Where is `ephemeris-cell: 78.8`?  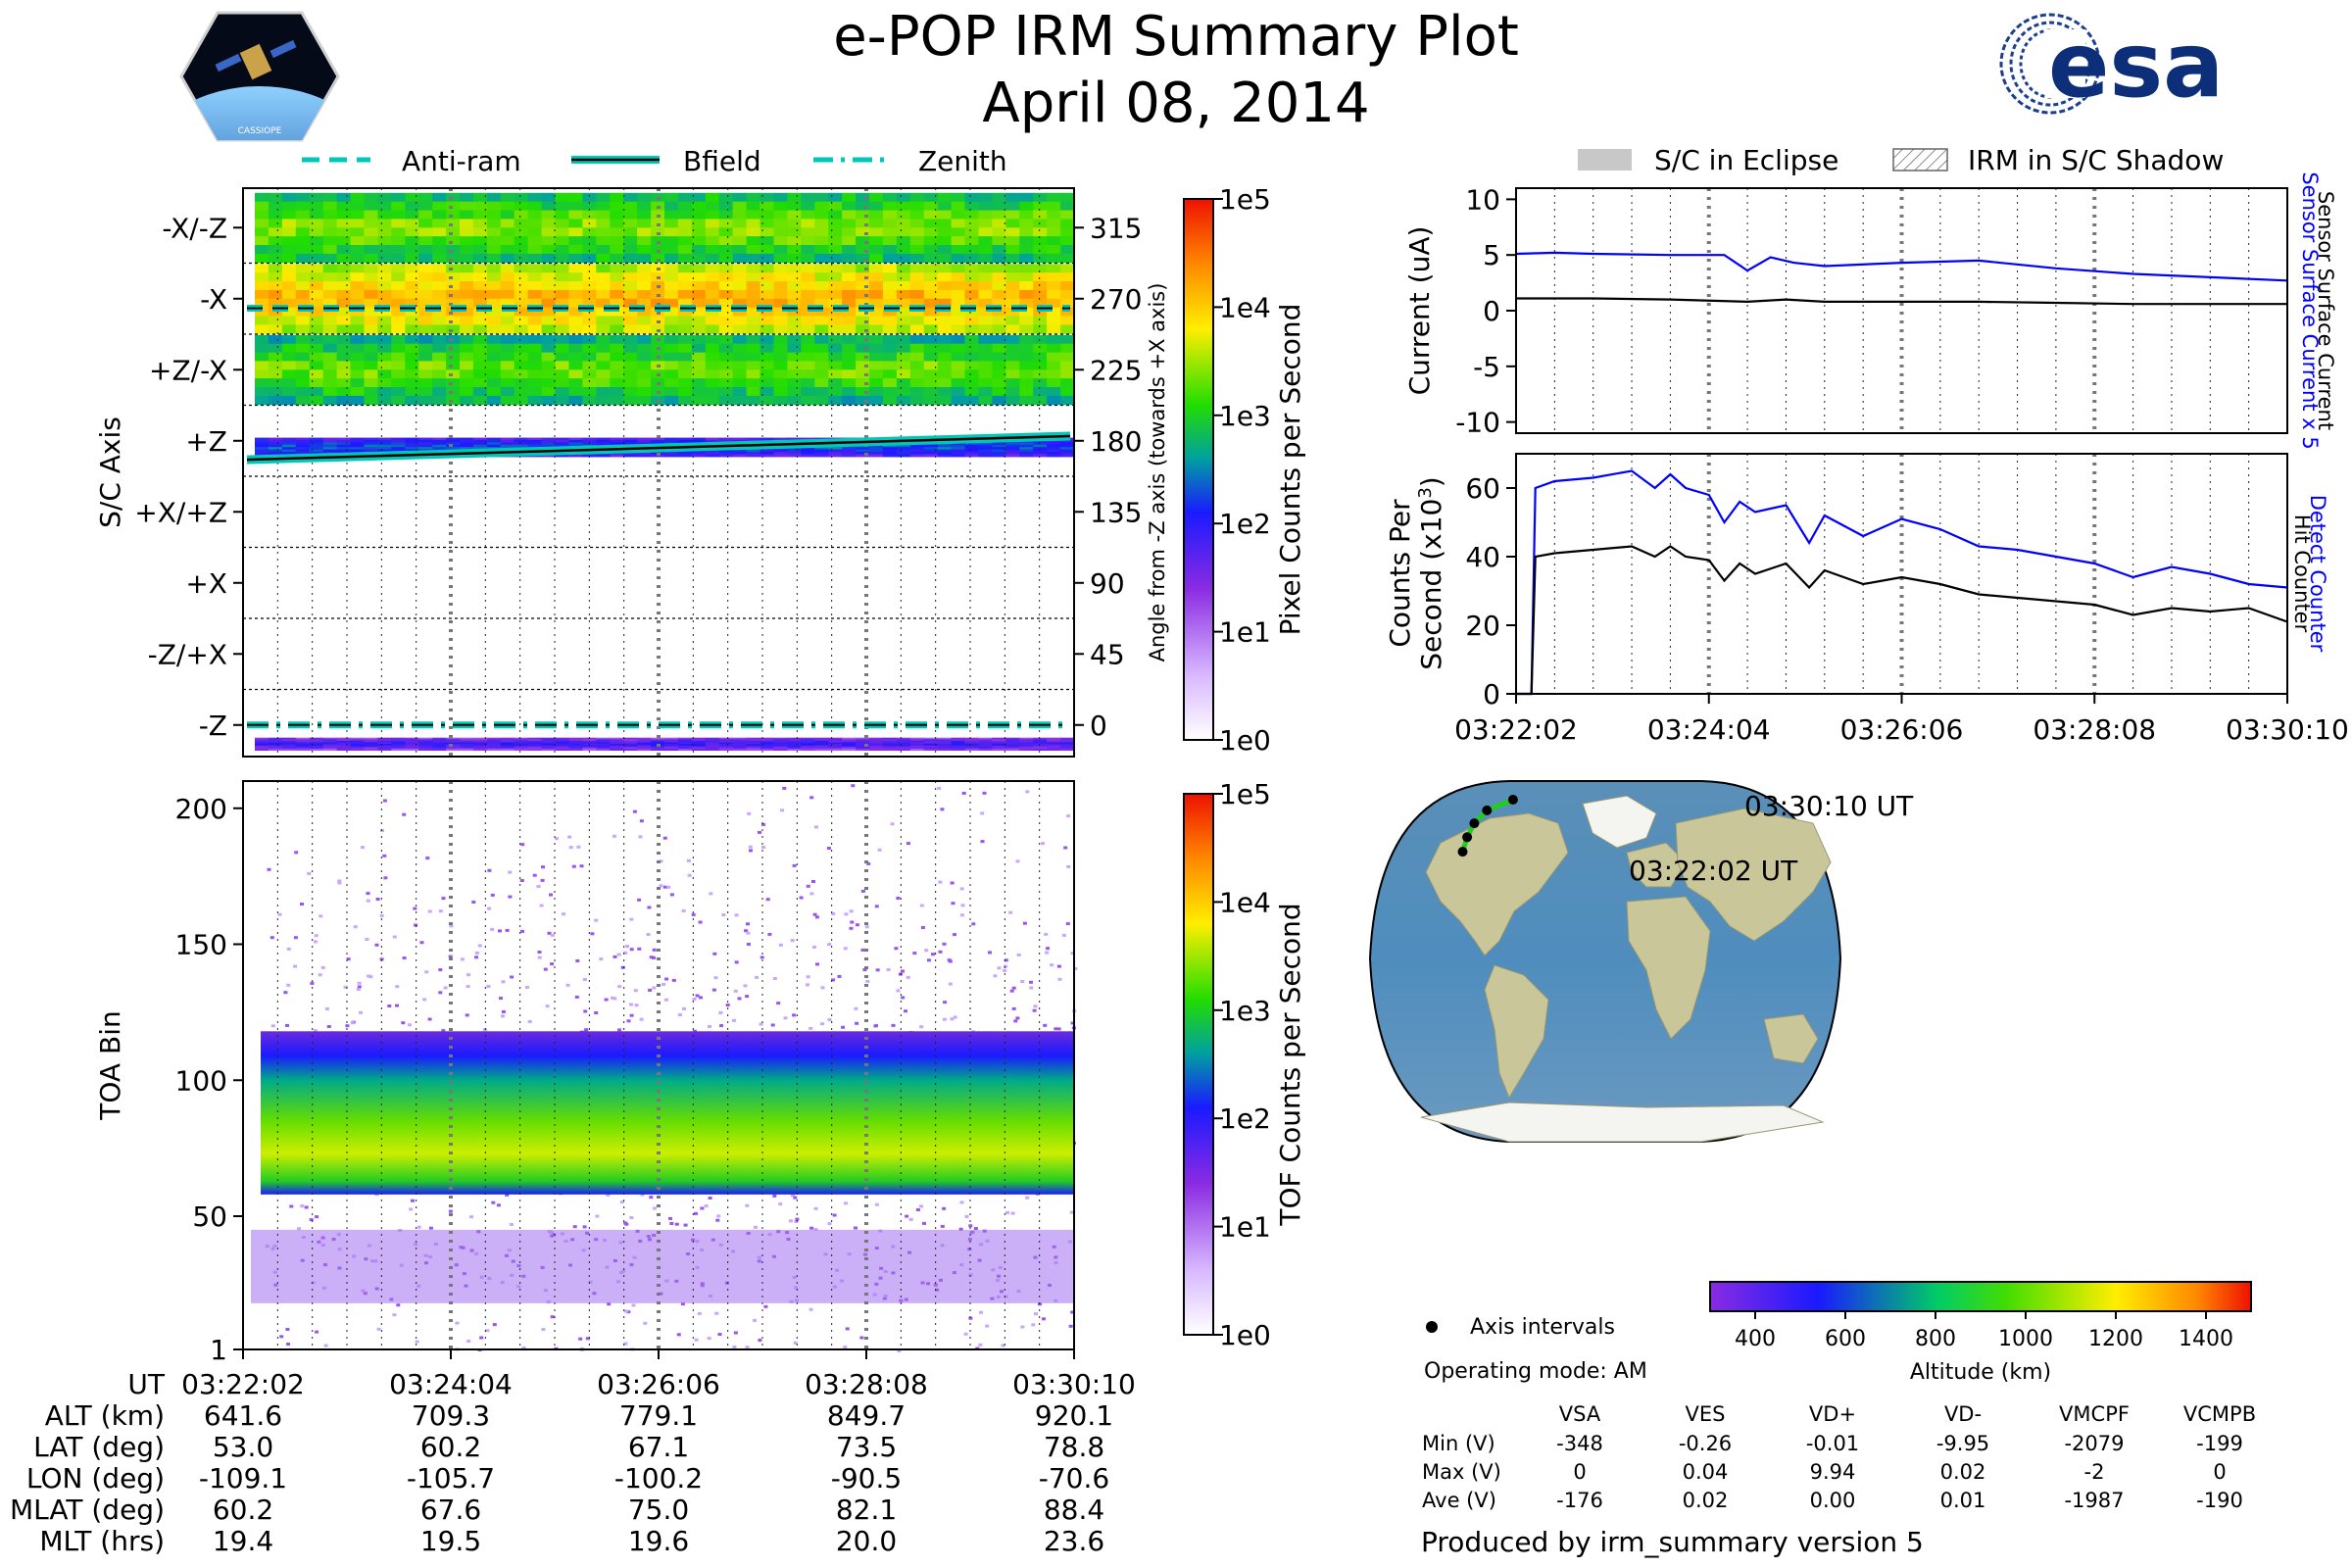 ephemeris-cell: 78.8 is located at coordinates (1074, 1447).